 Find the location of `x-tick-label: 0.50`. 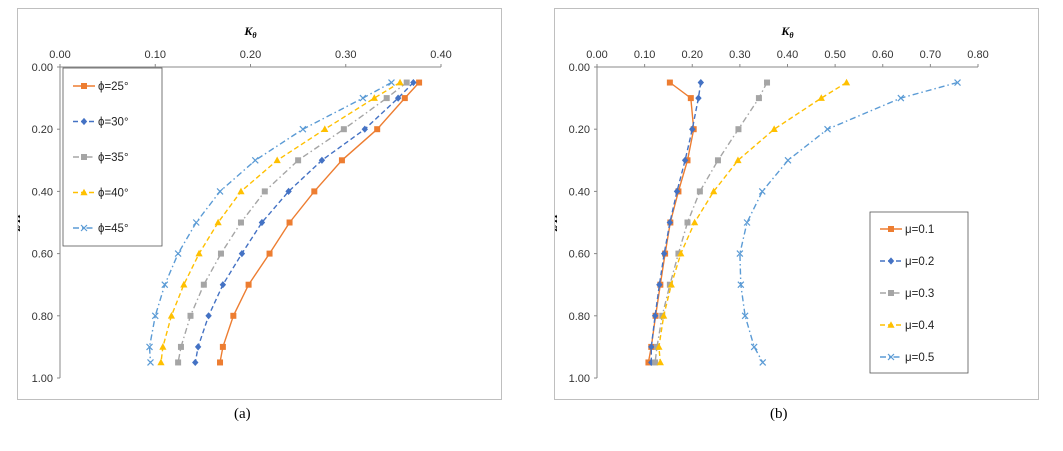

x-tick-label: 0.50 is located at coordinates (834, 55).